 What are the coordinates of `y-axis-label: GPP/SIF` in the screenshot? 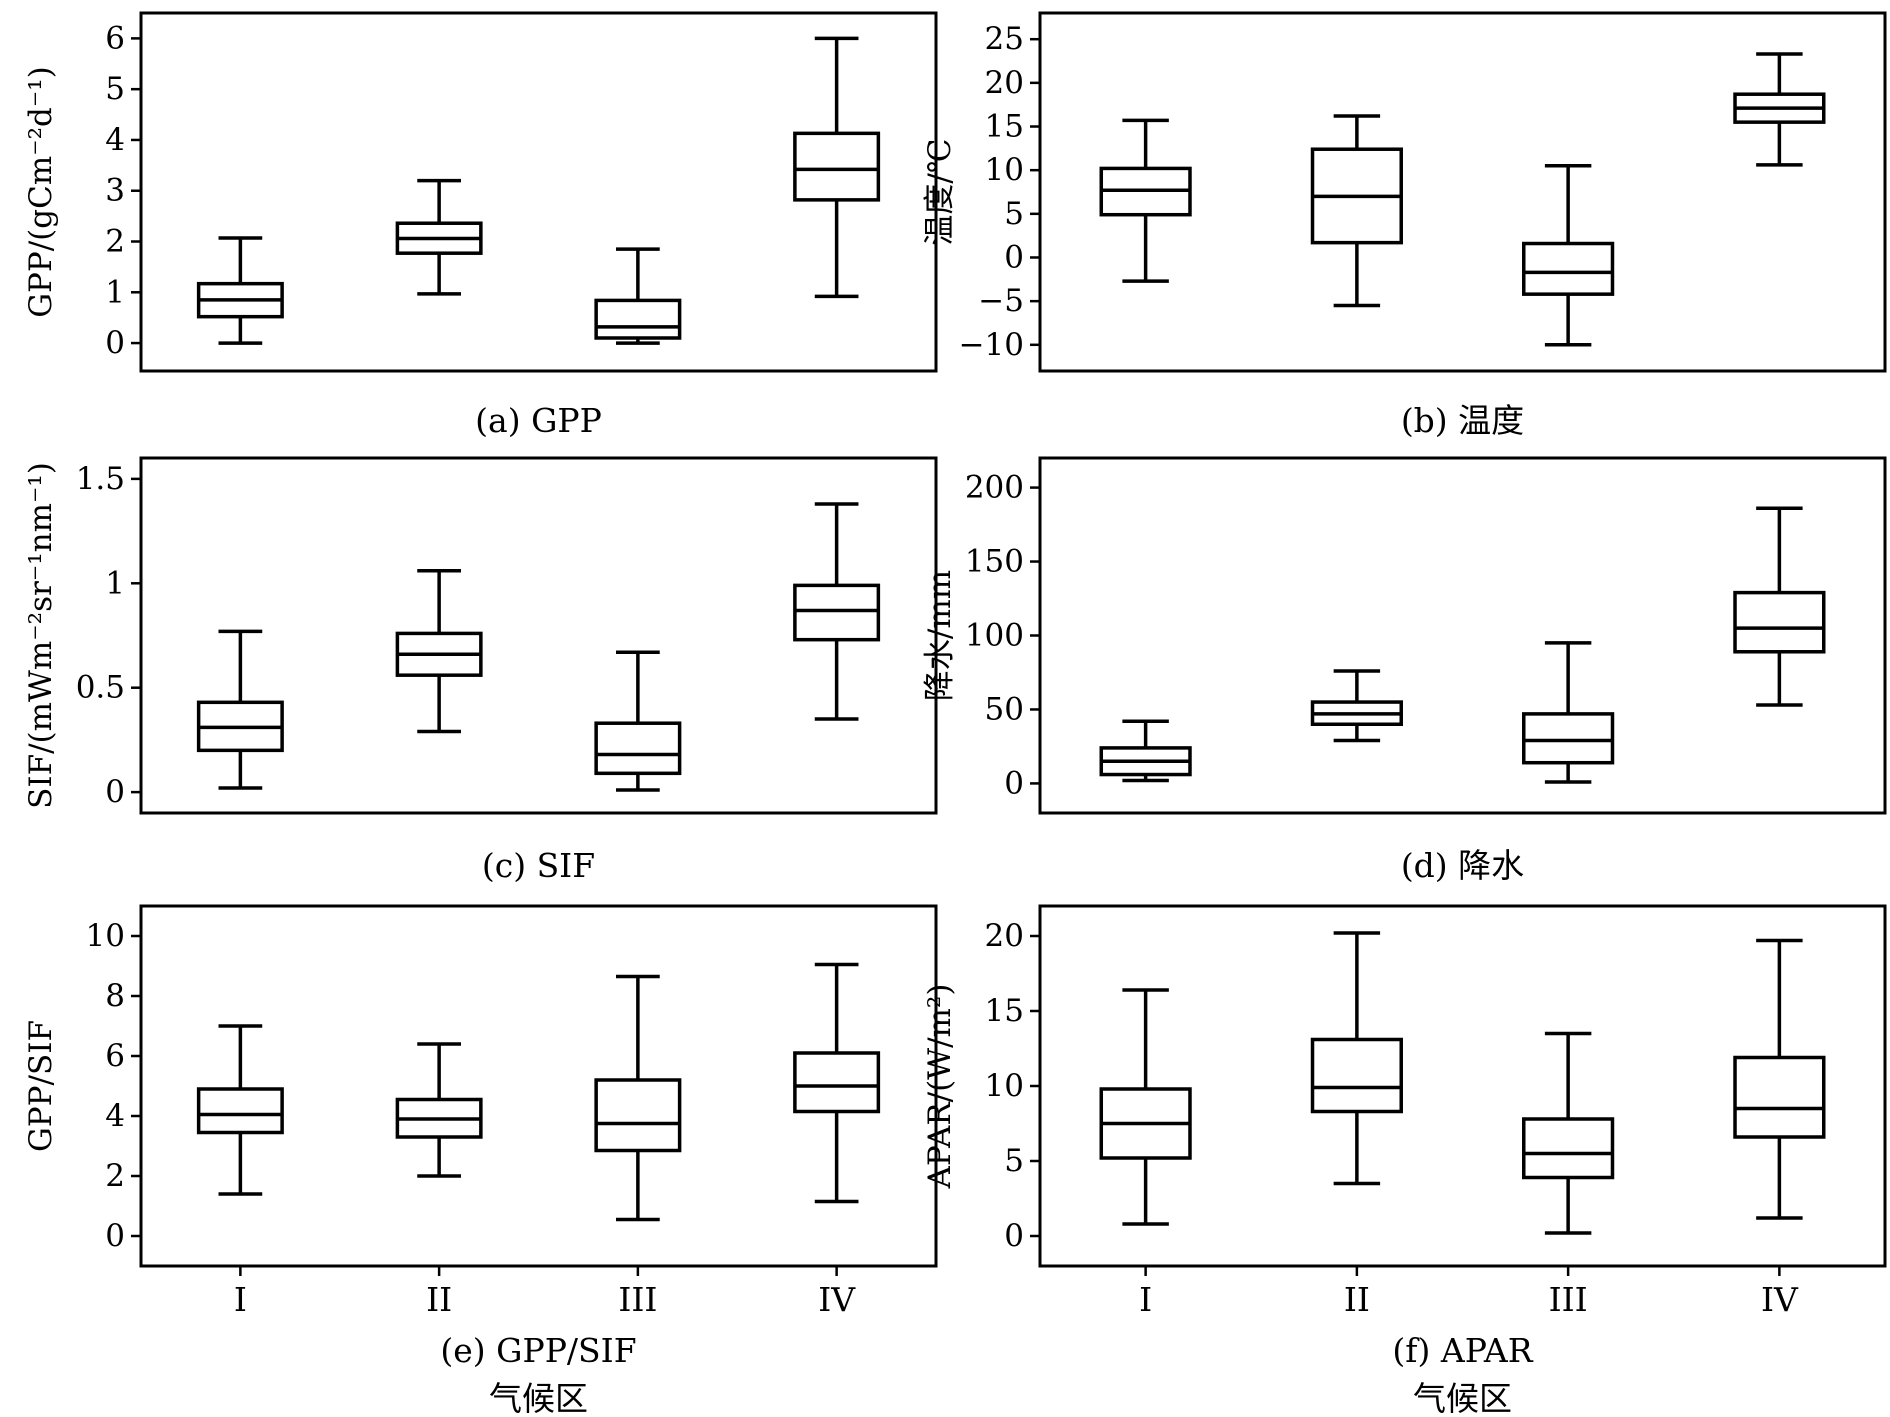 It's located at (41, 1086).